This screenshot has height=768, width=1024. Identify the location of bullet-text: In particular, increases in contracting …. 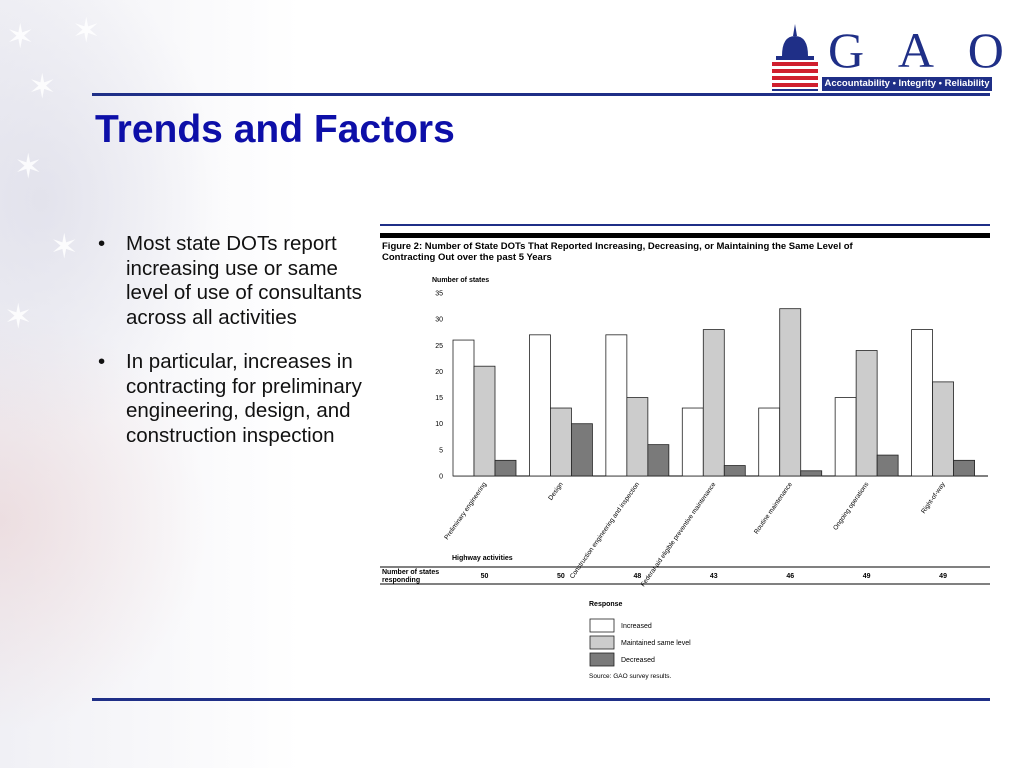
(244, 398).